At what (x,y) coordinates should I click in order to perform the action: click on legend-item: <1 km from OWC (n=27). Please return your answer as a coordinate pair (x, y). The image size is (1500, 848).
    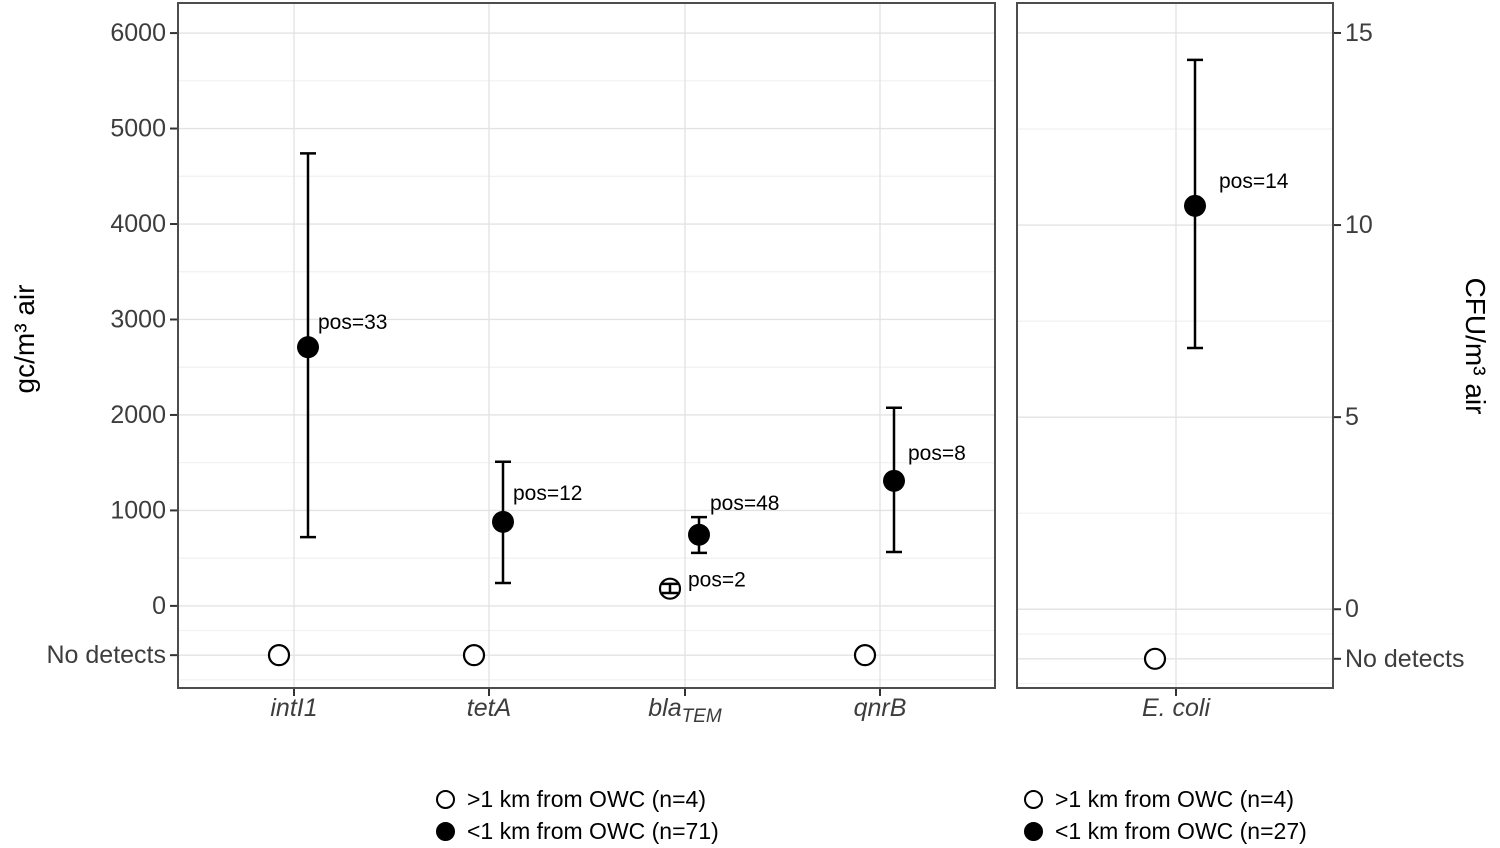
    Looking at the image, I should click on (1165, 831).